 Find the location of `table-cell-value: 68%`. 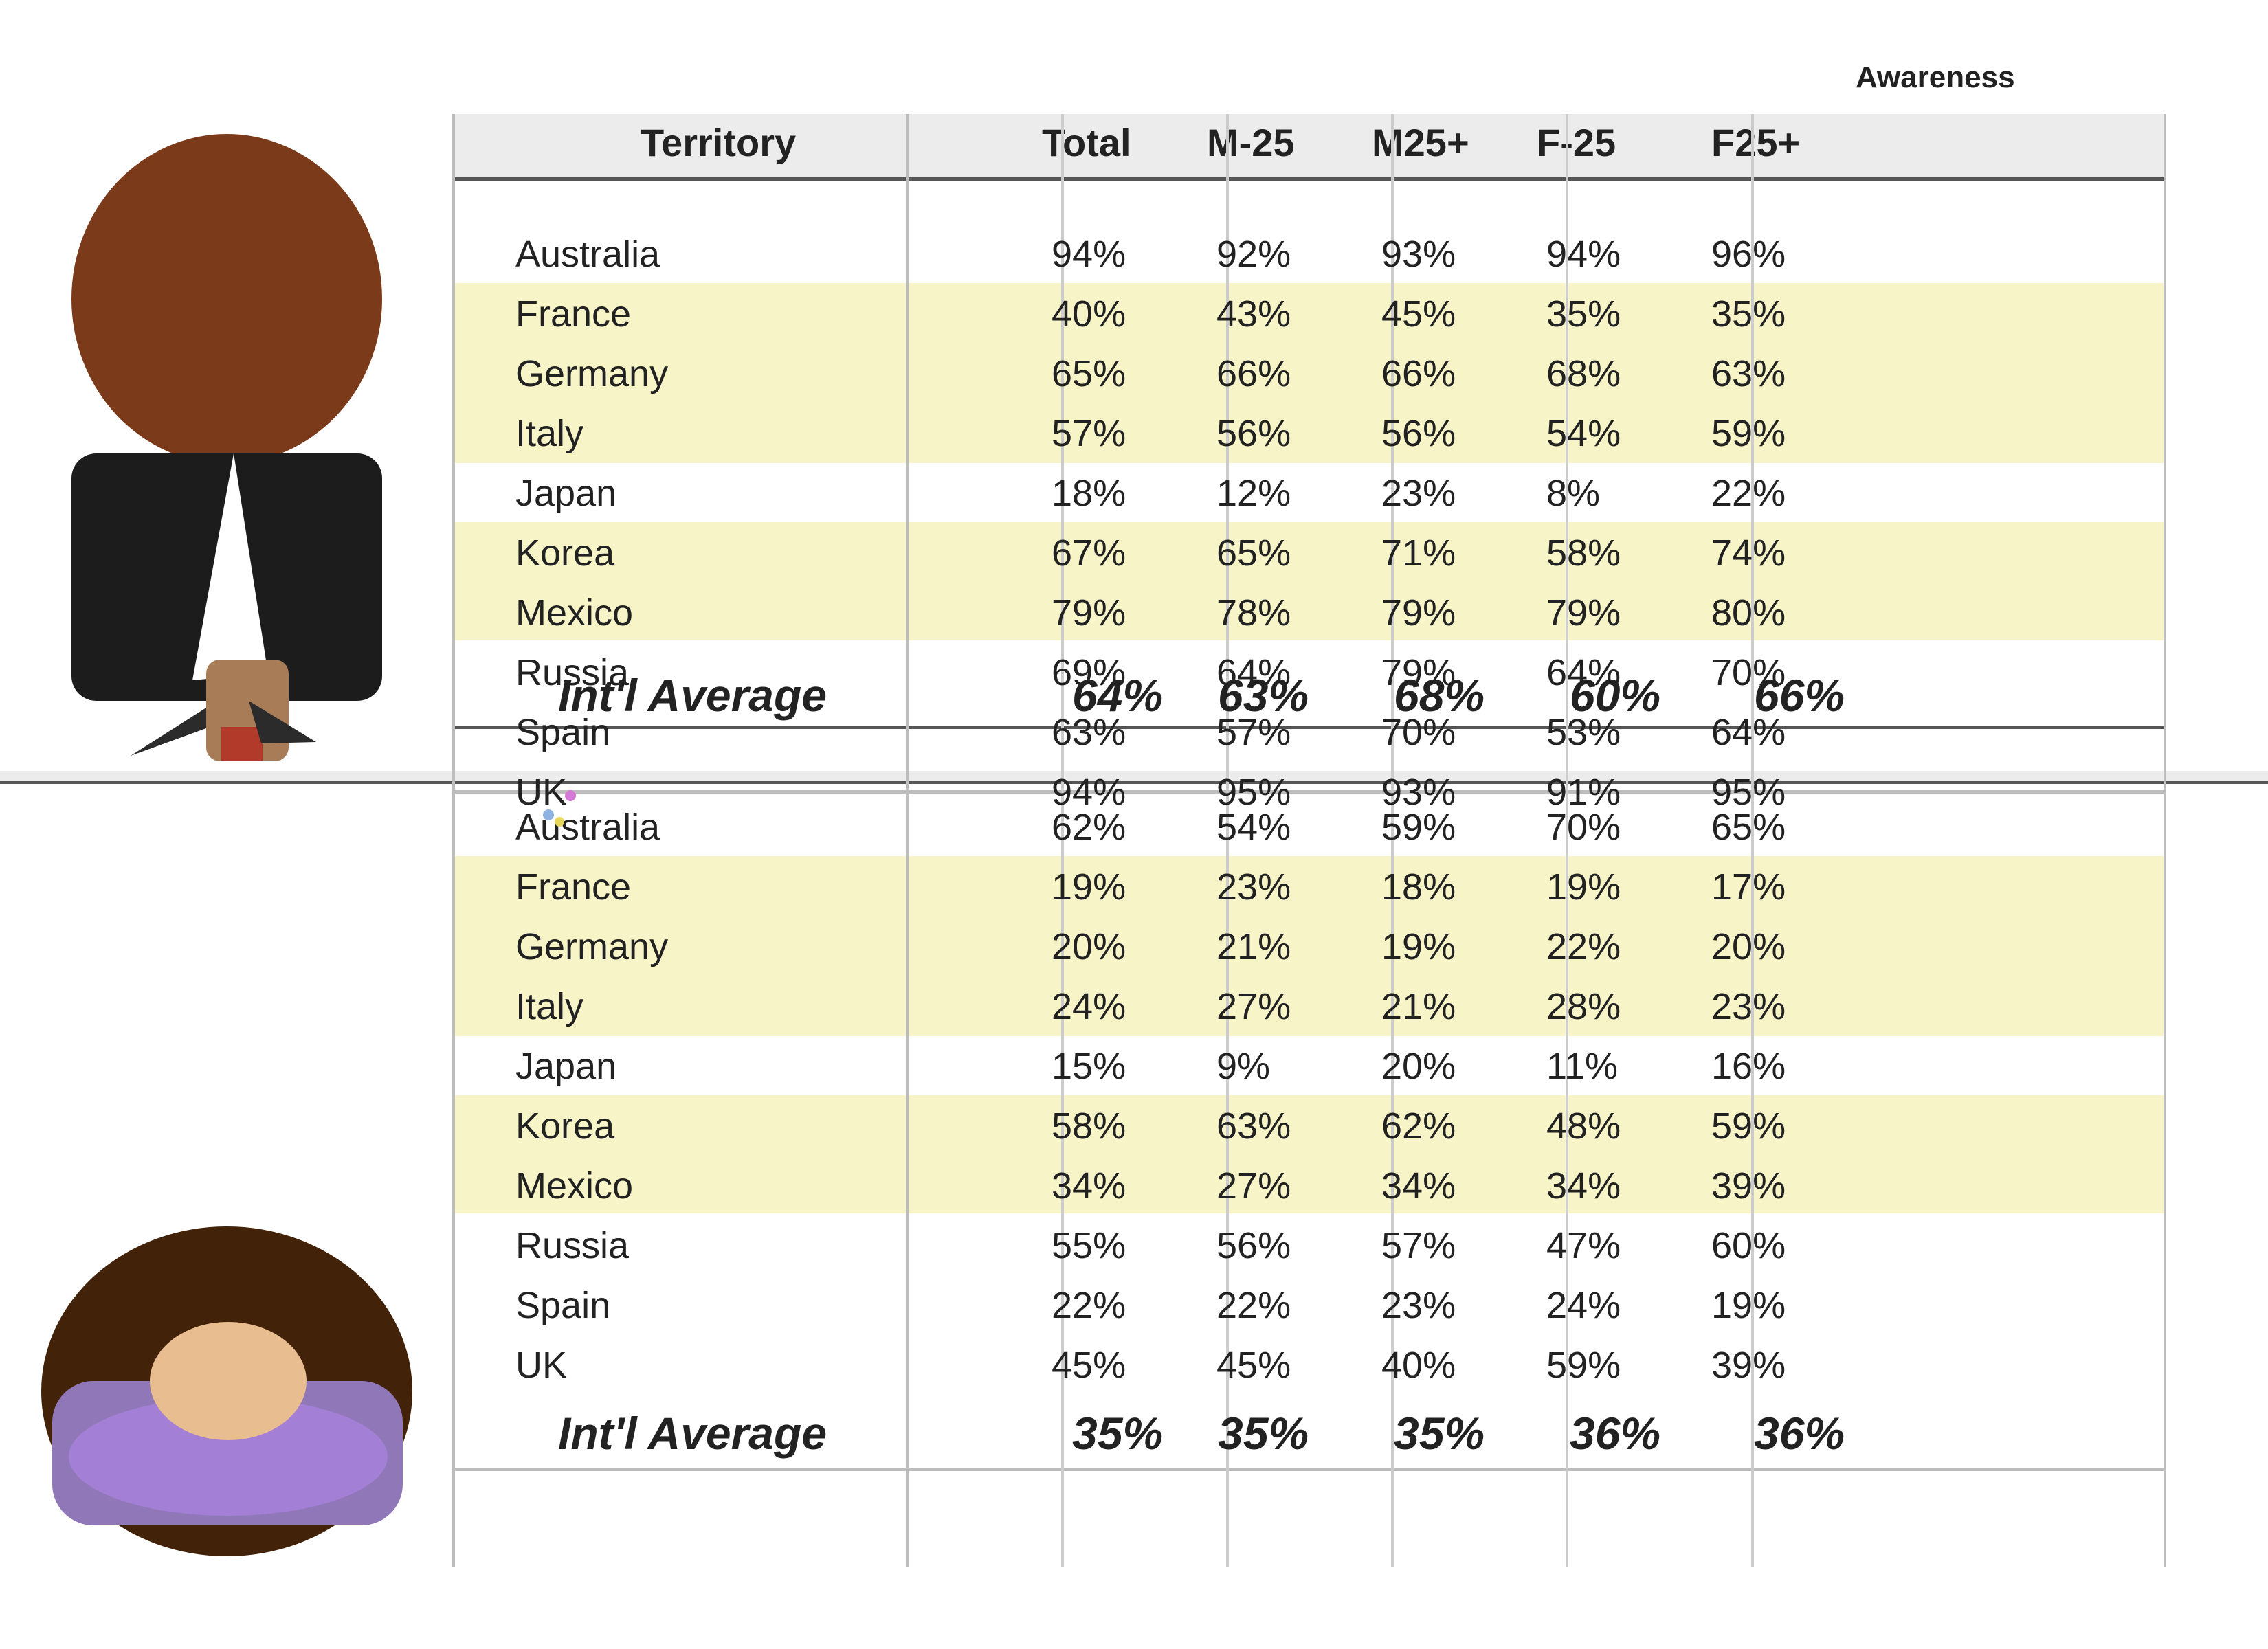

table-cell-value: 68% is located at coordinates (1583, 373).